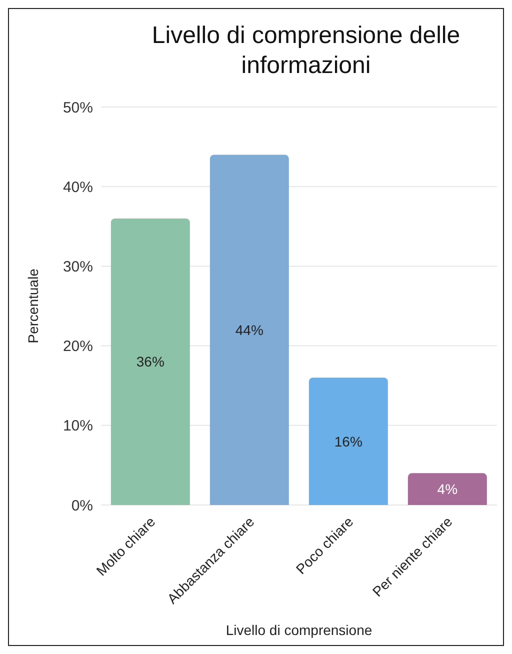 The image size is (512, 654). What do you see at coordinates (77, 426) in the screenshot?
I see `y-tick-label: 10%` at bounding box center [77, 426].